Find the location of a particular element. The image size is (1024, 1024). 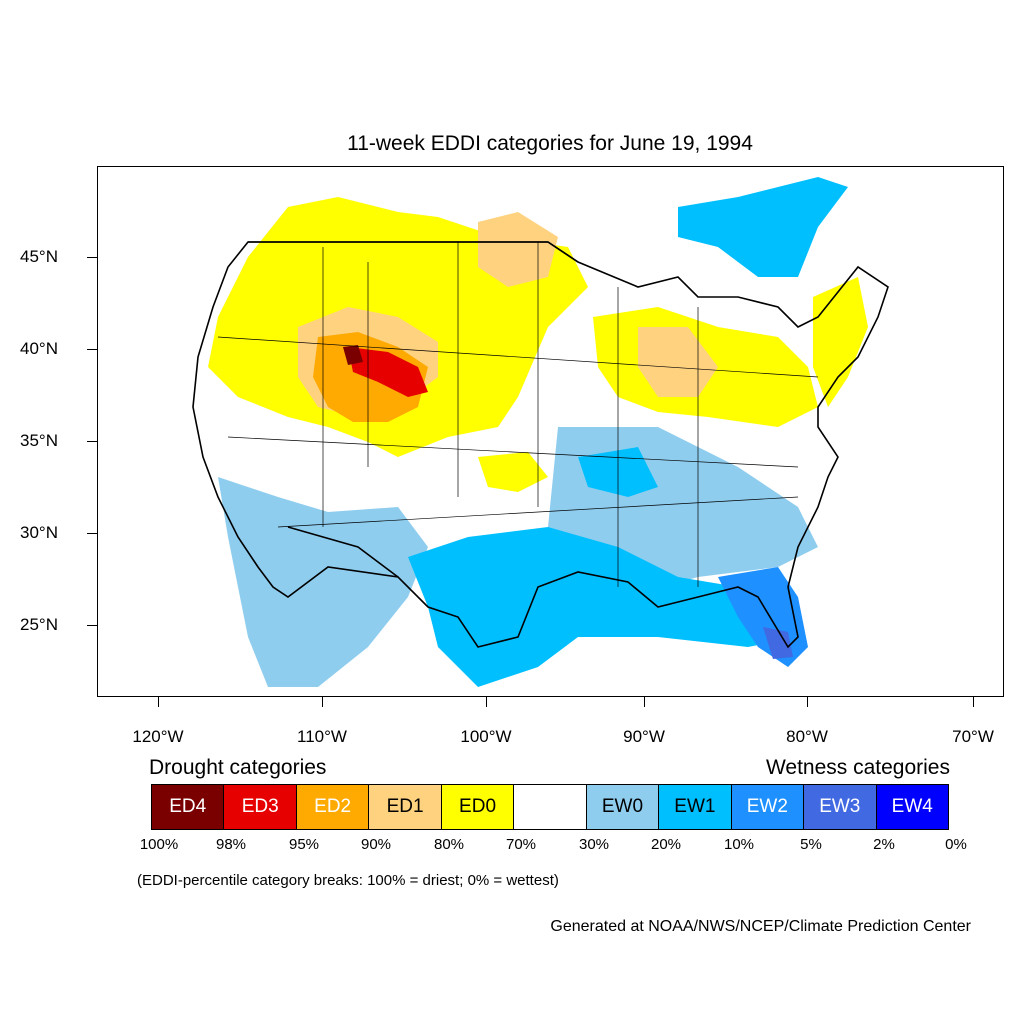

legend-break: 90% is located at coordinates (376, 844).